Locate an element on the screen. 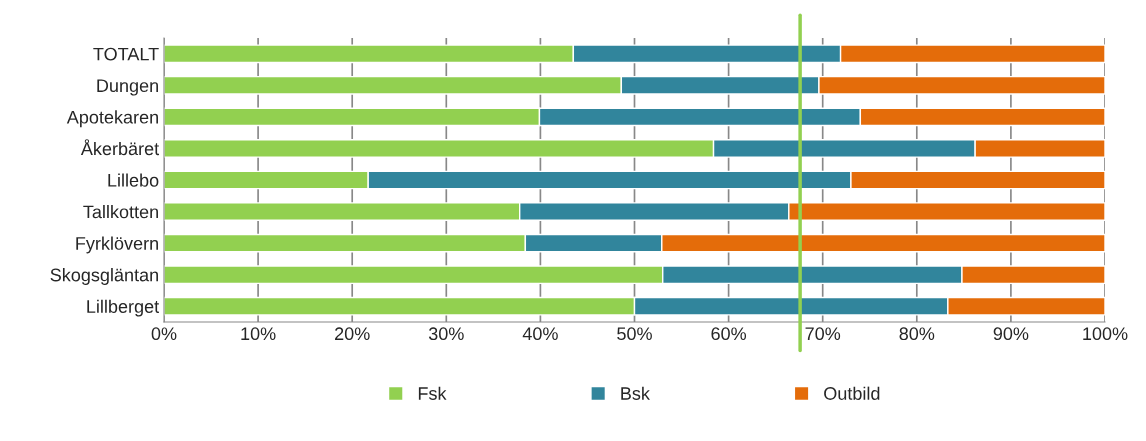 Image resolution: width=1146 pixels, height=441 pixels. x-tick-label: 70% is located at coordinates (823, 334).